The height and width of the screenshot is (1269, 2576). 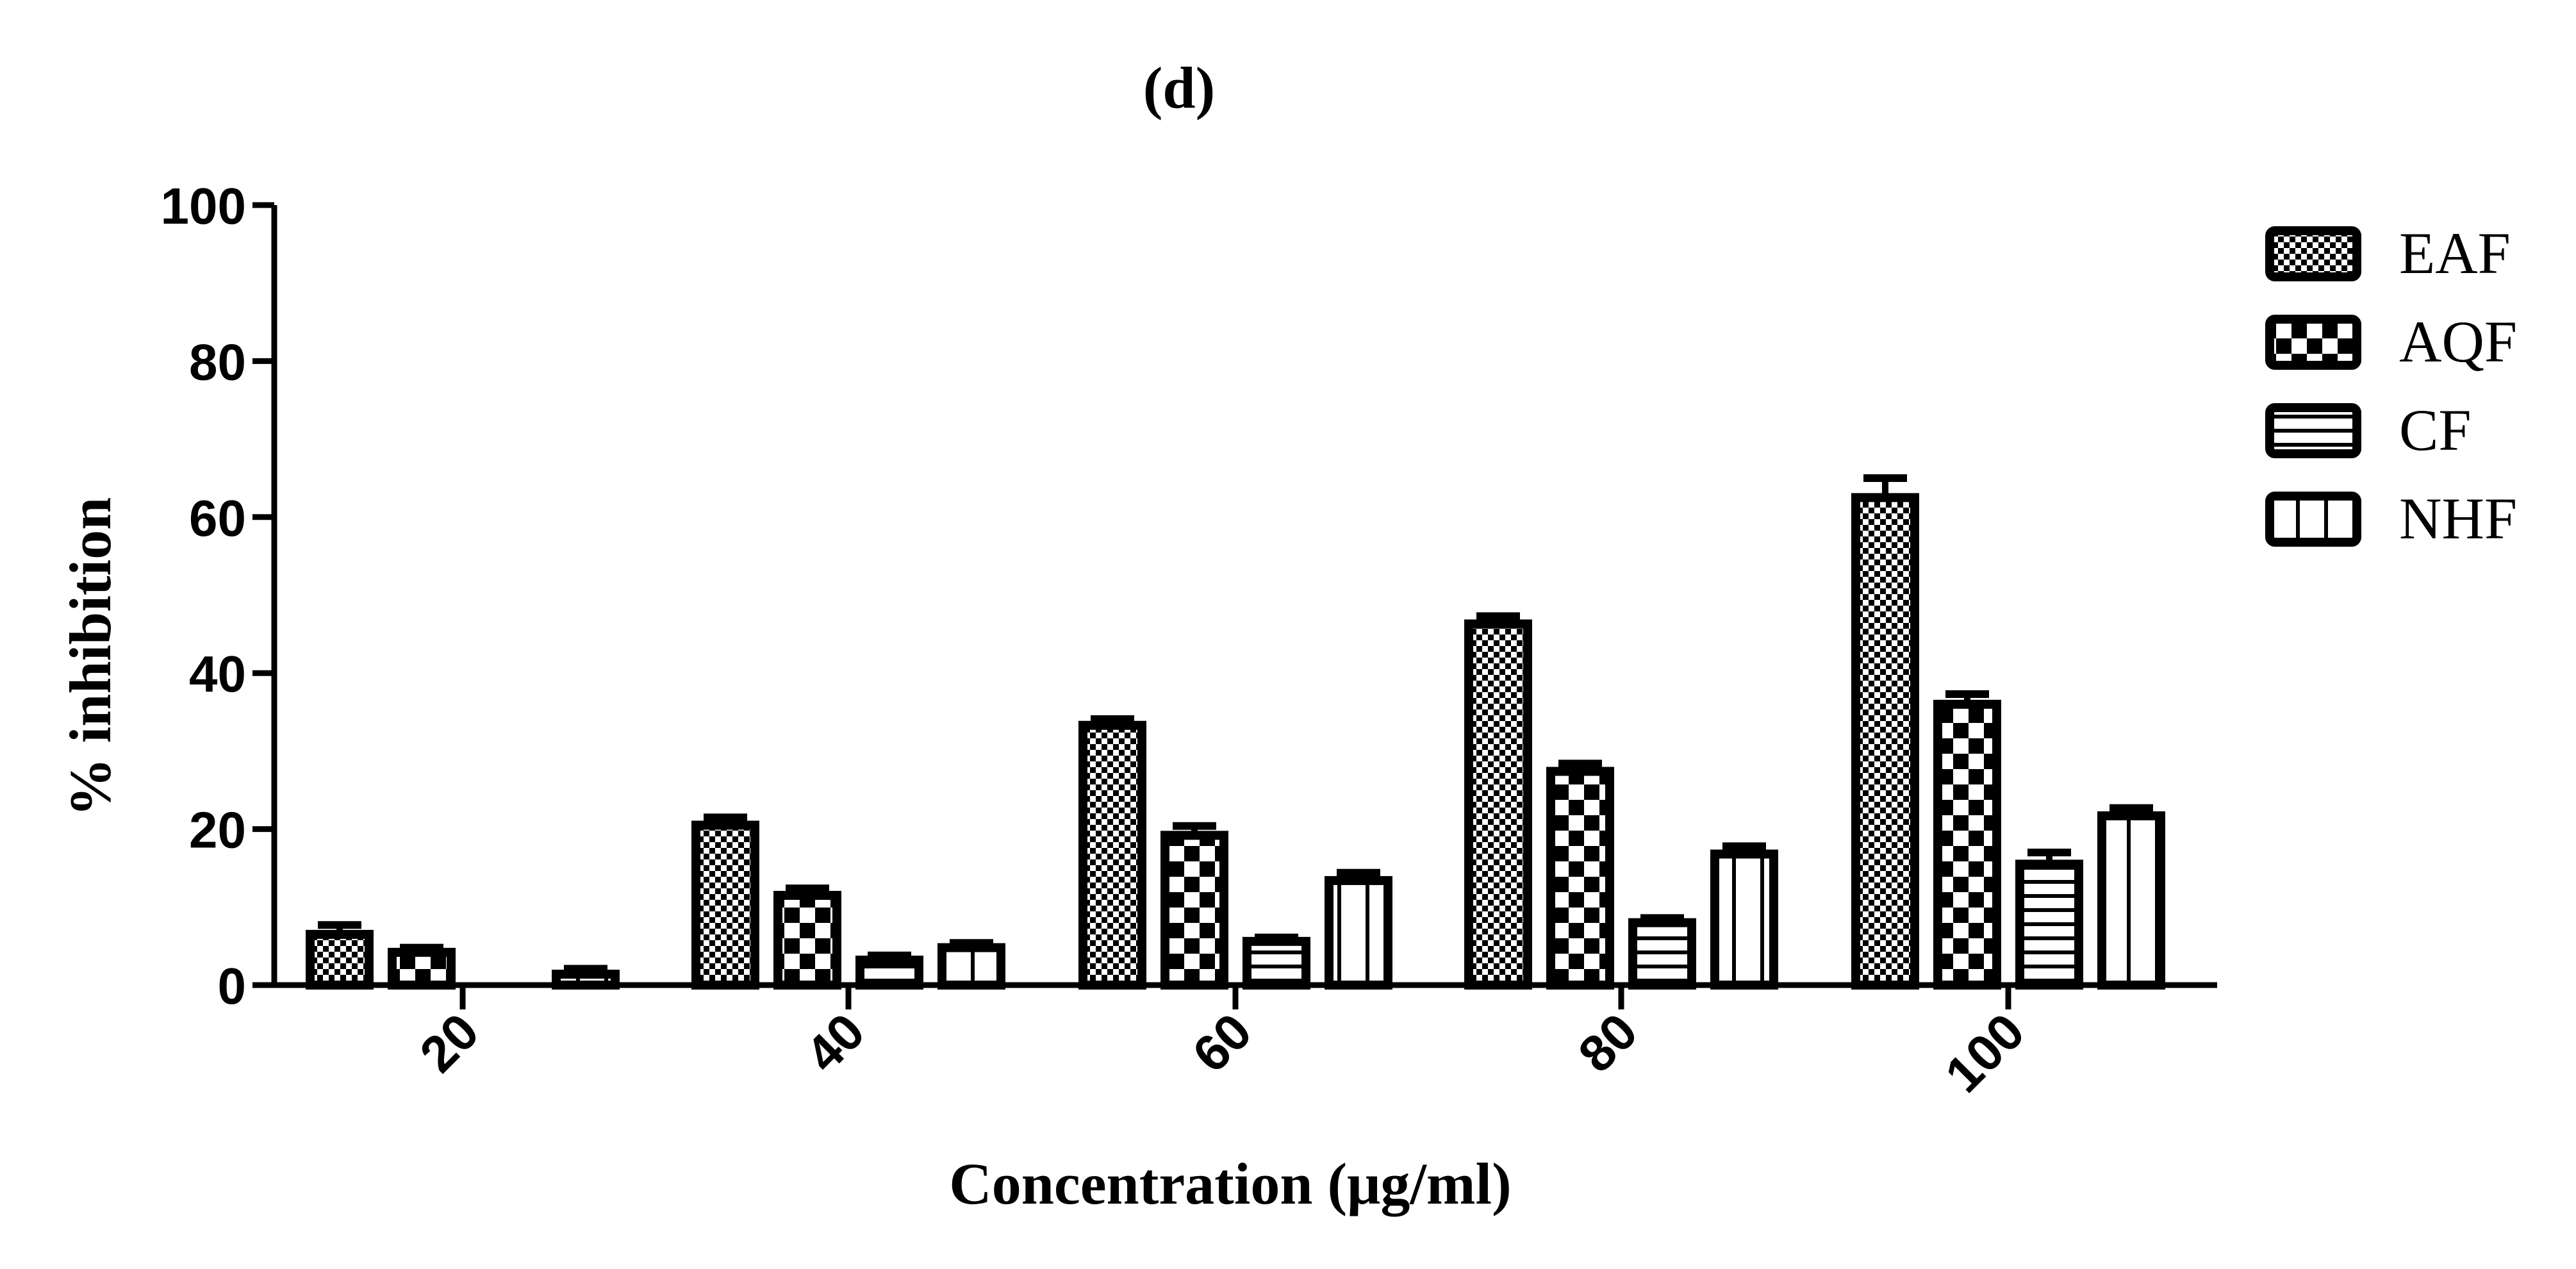 I want to click on legend: EAF AQF CF NHF, so click(x=2391, y=385).